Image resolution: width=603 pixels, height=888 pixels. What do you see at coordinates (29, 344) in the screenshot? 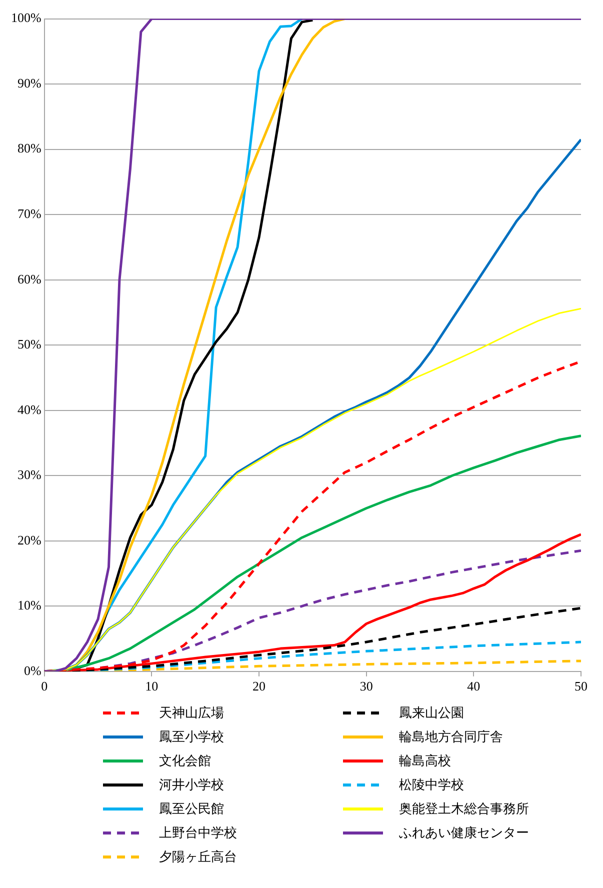
I see `y-tick-label: 50%` at bounding box center [29, 344].